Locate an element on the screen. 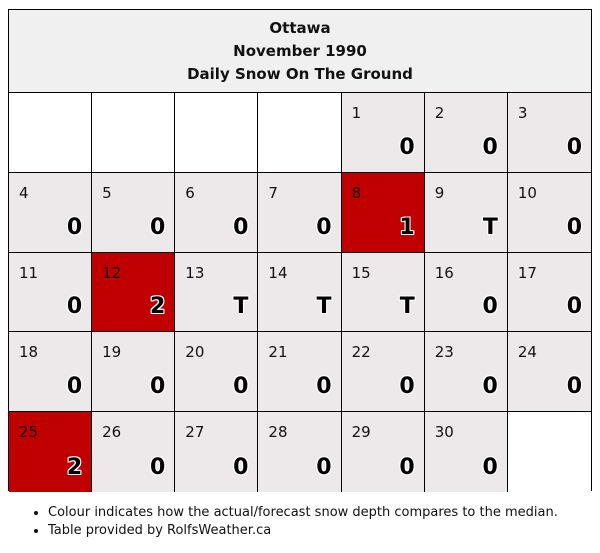 This screenshot has height=553, width=600. day-number: 21 is located at coordinates (278, 352).